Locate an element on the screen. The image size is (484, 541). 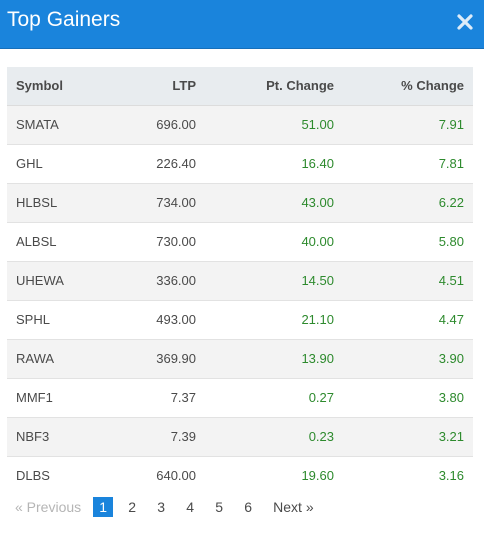
table-row: UHEWA 336.00 14.50 4.51 is located at coordinates (240, 280).